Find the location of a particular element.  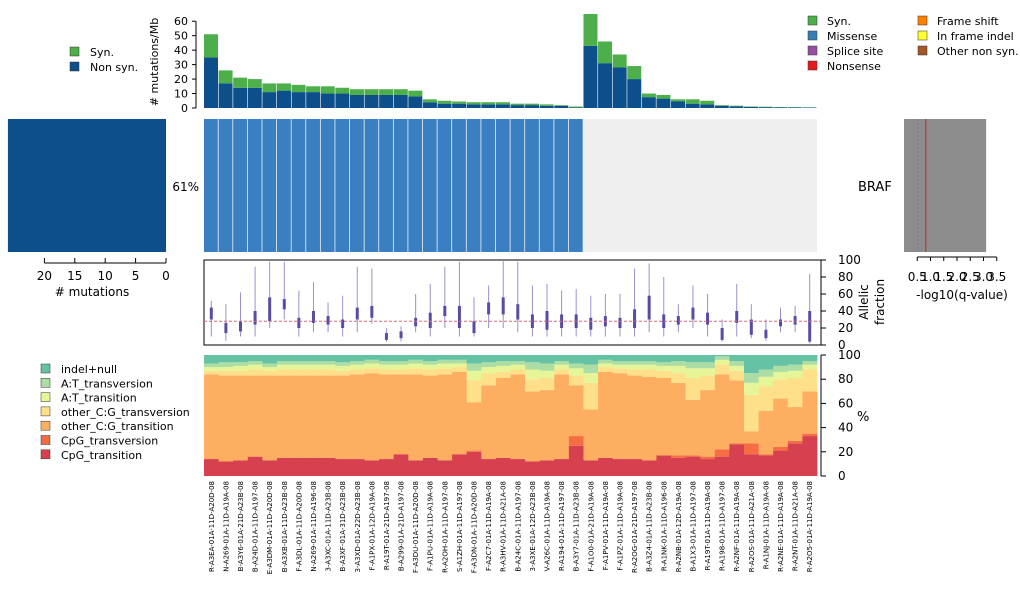

sample-name-label: F-A3DL-01A-11D-A20D-08 is located at coordinates (299, 526).